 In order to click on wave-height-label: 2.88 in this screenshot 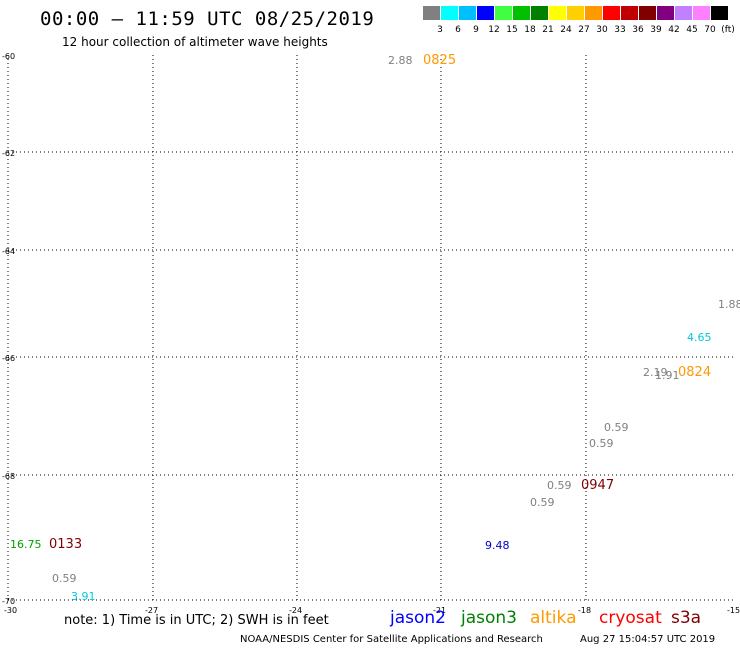, I will do `click(400, 60)`.